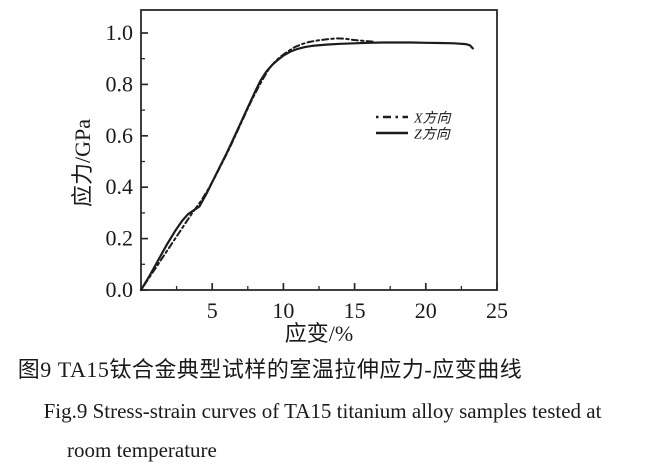 The height and width of the screenshot is (471, 645). Describe the element at coordinates (82, 163) in the screenshot. I see `y-axis-label: 应力/GPa` at that location.